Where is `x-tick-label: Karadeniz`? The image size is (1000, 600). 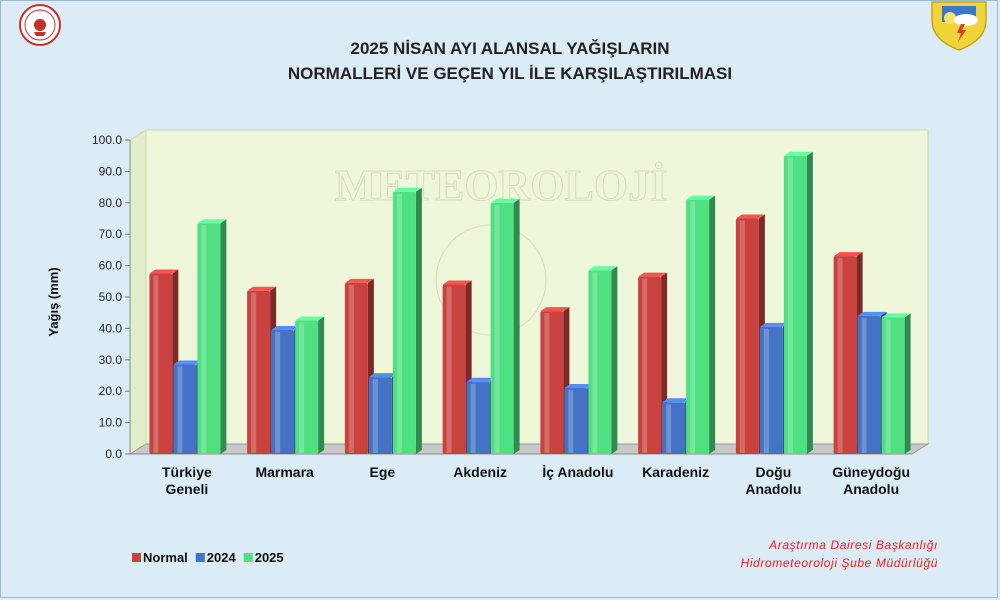
x-tick-label: Karadeniz is located at coordinates (675, 472).